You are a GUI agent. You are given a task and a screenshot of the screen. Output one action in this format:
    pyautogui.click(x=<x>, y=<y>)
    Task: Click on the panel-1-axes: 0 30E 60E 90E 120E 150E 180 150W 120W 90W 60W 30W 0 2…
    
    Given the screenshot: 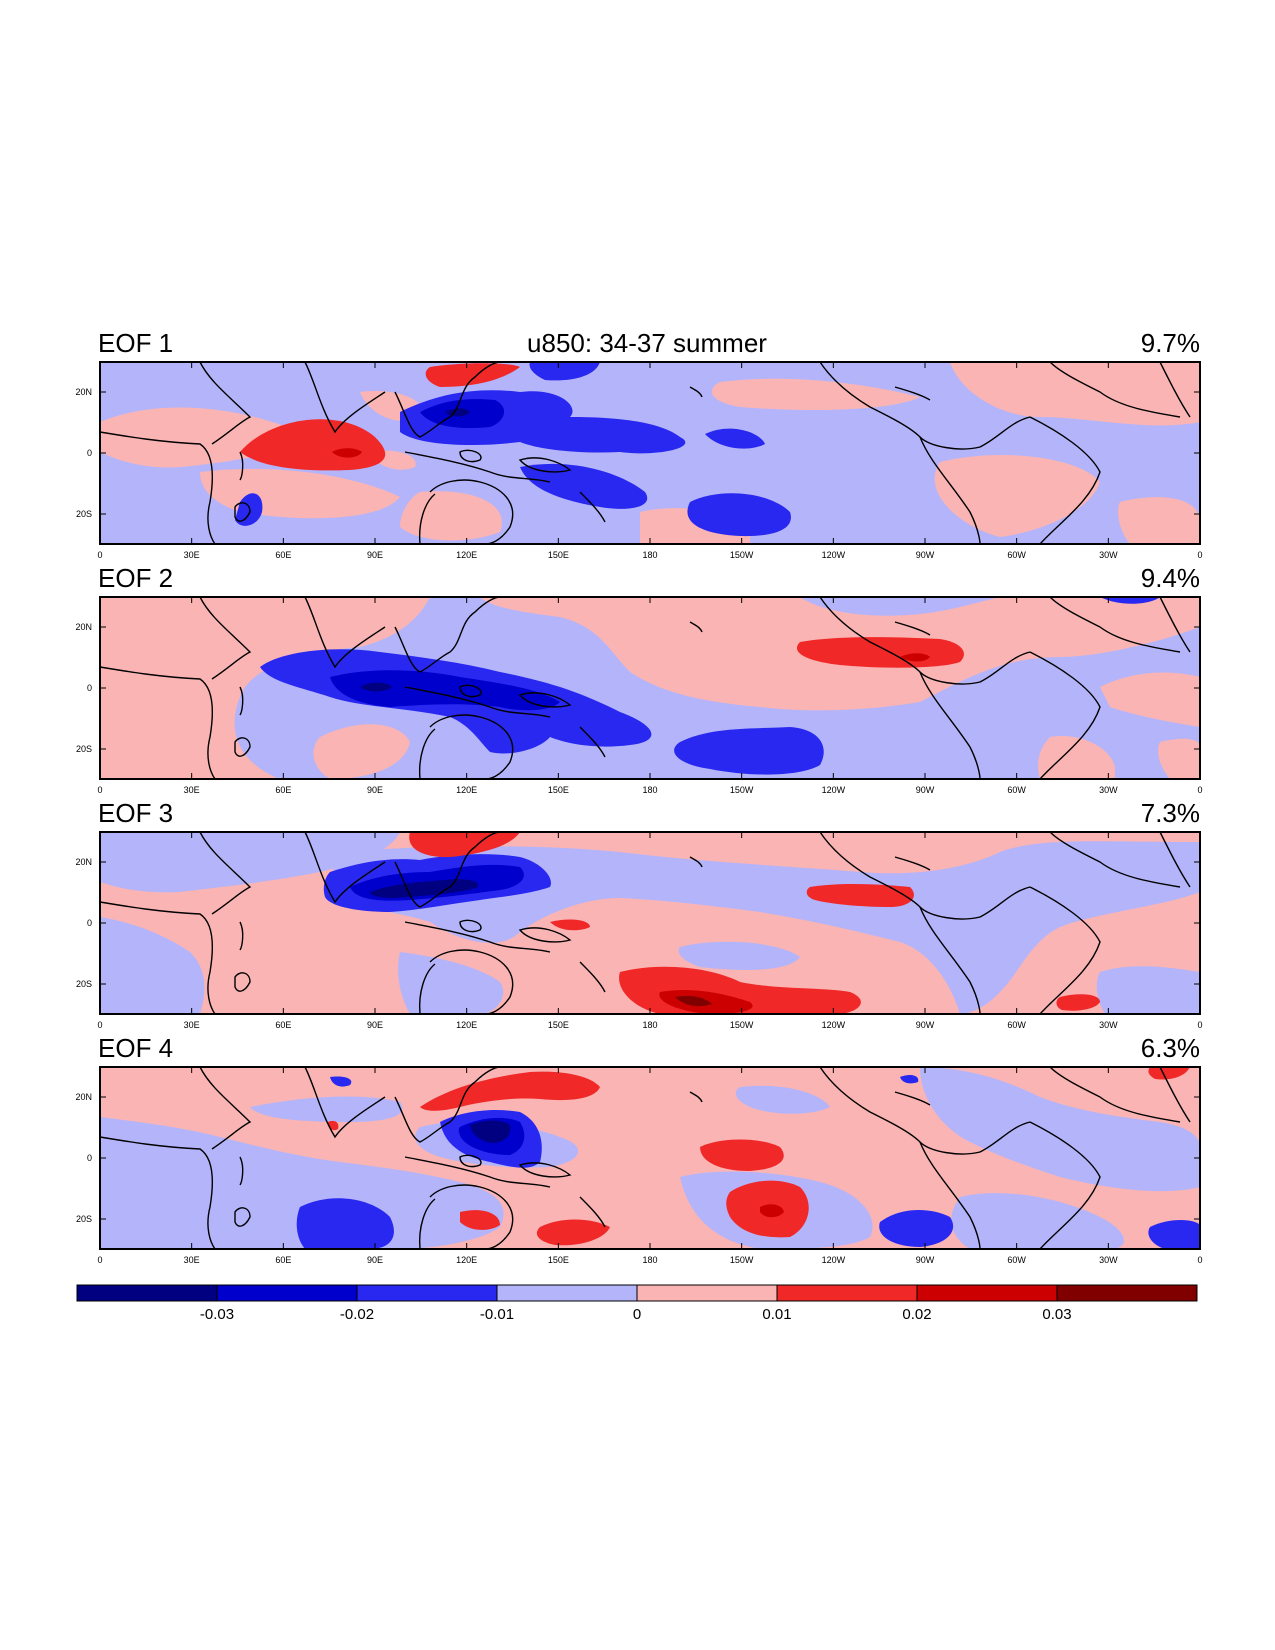 What is the action you would take?
    pyautogui.click(x=639, y=461)
    